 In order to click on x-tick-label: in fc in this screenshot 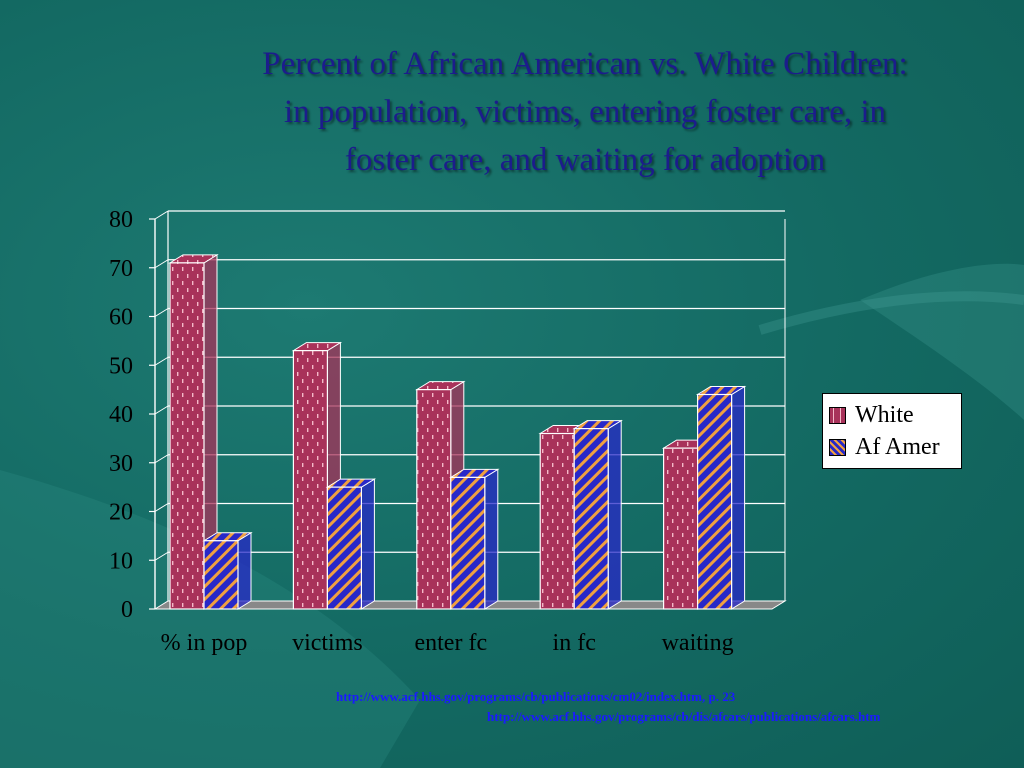, I will do `click(574, 643)`.